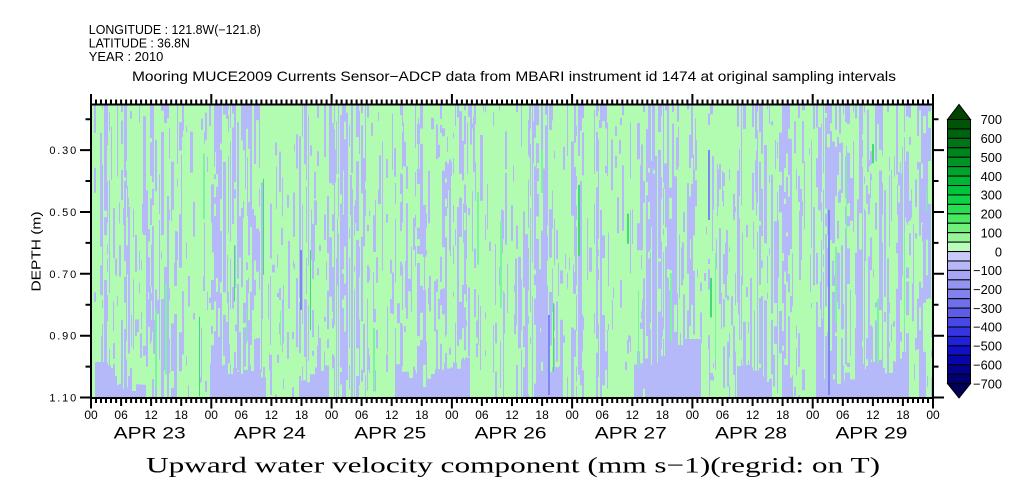  Describe the element at coordinates (987, 289) in the screenshot. I see `svg-text: −200` at that location.